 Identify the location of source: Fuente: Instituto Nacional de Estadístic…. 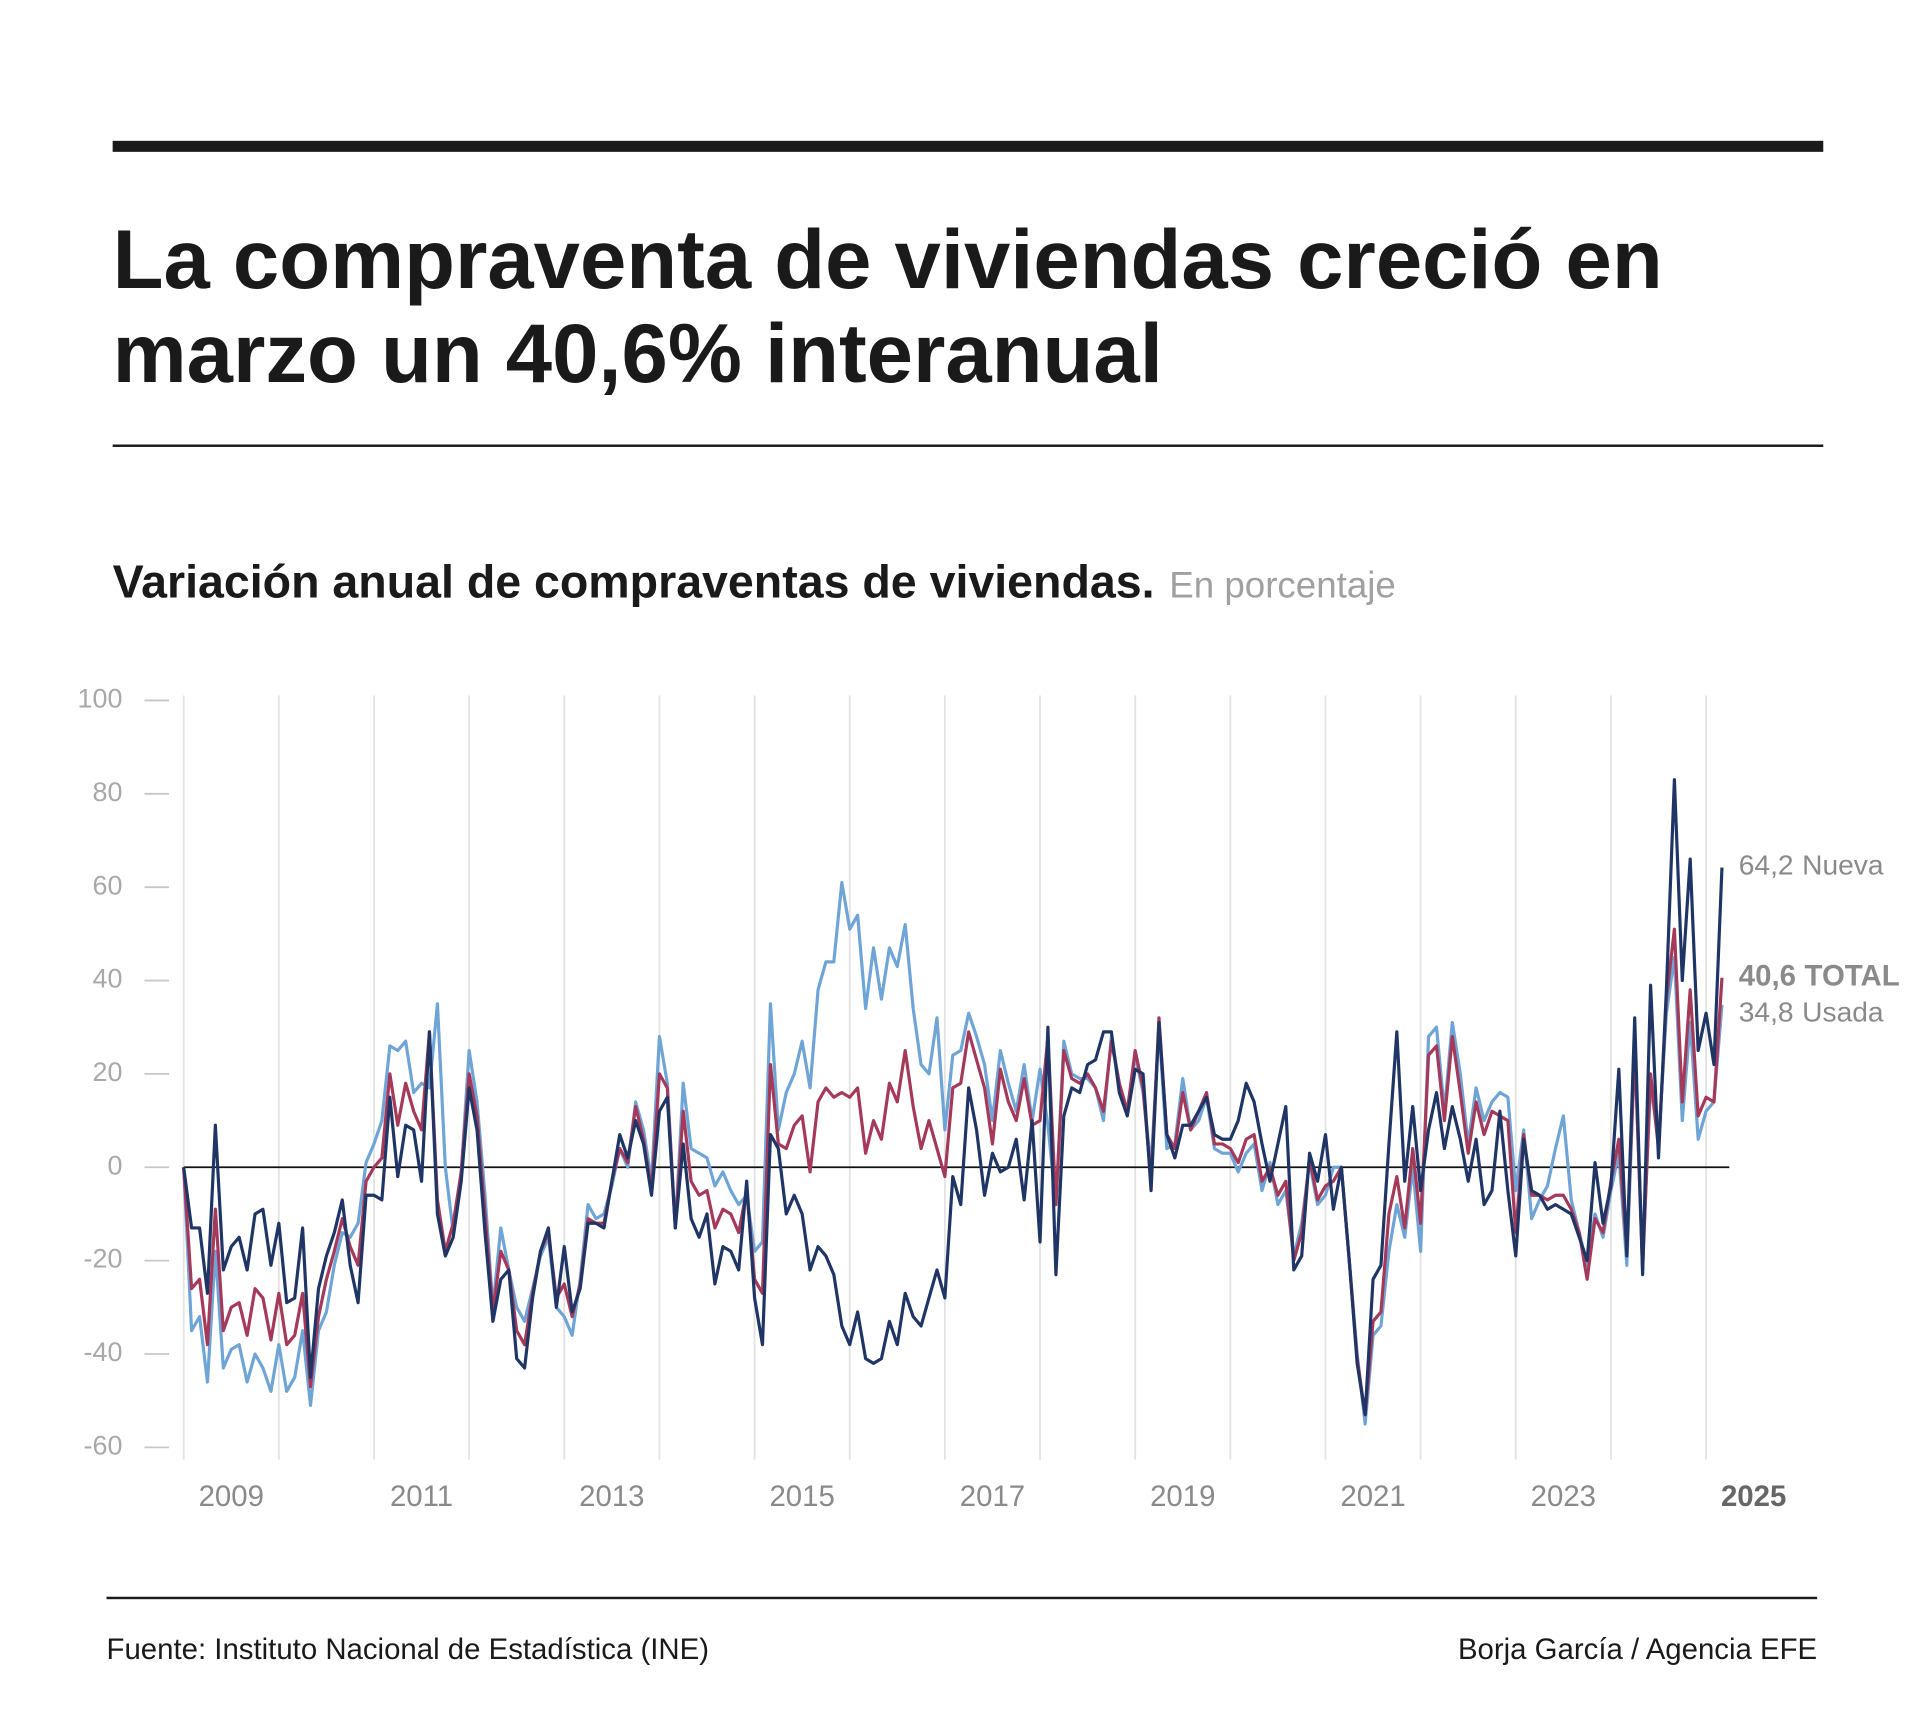
(408, 1649).